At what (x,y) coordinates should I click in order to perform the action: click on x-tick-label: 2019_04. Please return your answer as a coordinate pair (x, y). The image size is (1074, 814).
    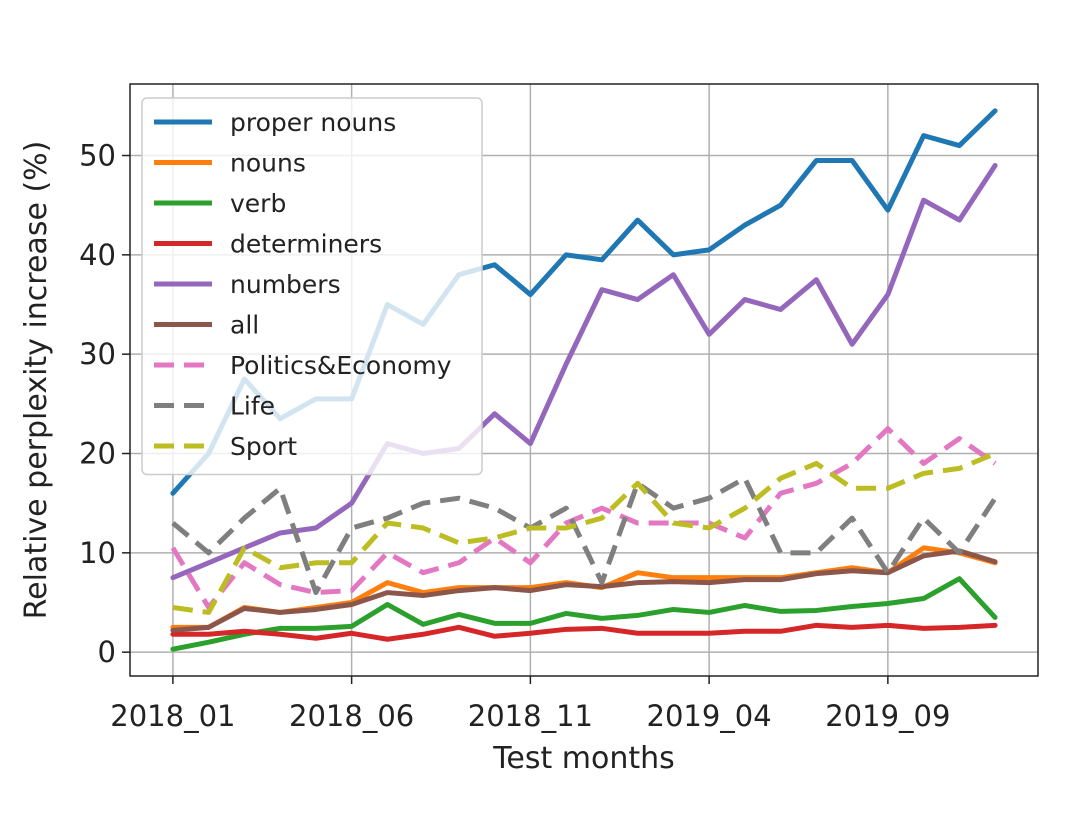
    Looking at the image, I should click on (709, 716).